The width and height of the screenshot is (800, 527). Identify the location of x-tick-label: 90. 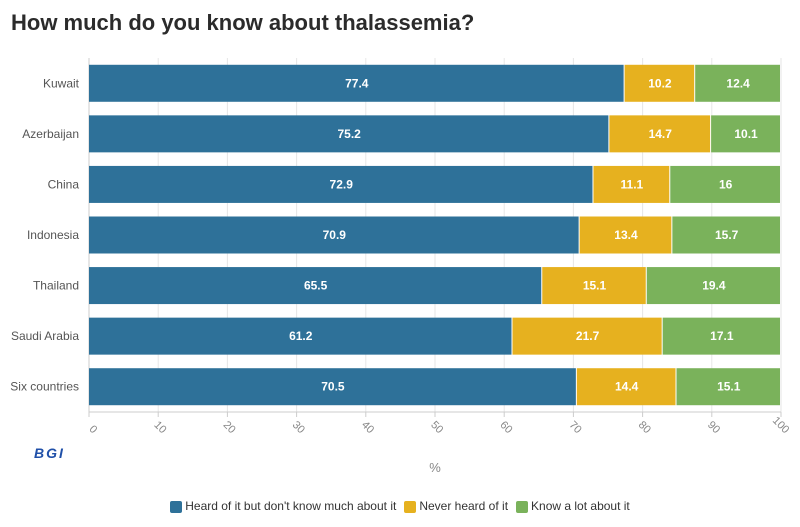
(713, 427).